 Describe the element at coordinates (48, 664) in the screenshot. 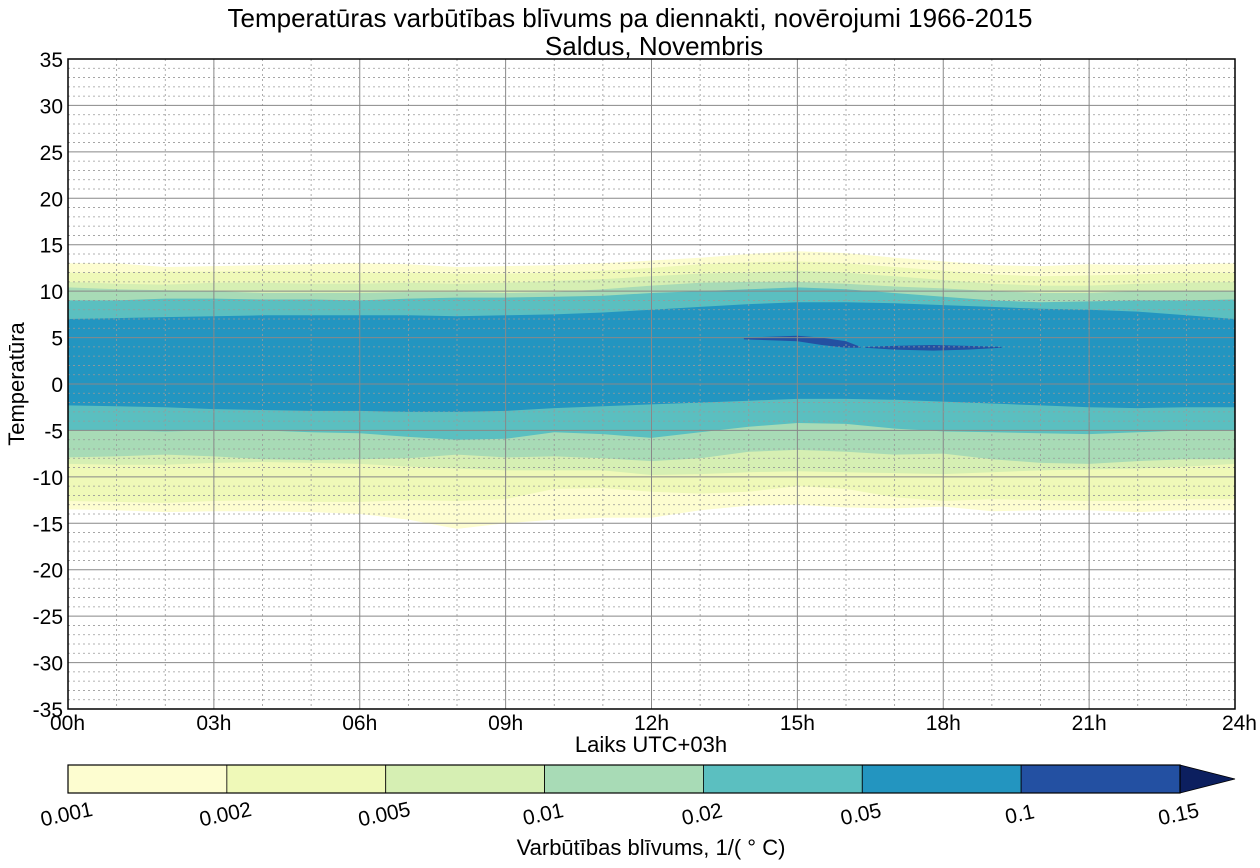

I see `y-tick-label: -30` at that location.